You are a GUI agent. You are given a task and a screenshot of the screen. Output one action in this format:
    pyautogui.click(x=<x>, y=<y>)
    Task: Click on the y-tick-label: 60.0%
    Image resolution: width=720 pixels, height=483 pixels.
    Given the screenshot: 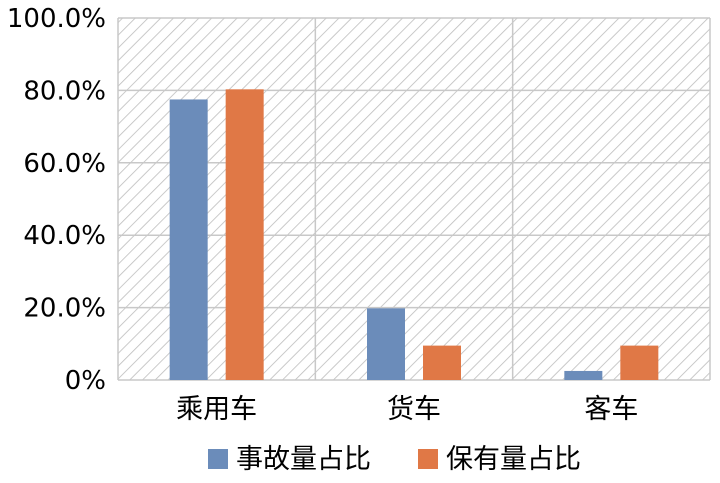 What is the action you would take?
    pyautogui.click(x=64, y=164)
    